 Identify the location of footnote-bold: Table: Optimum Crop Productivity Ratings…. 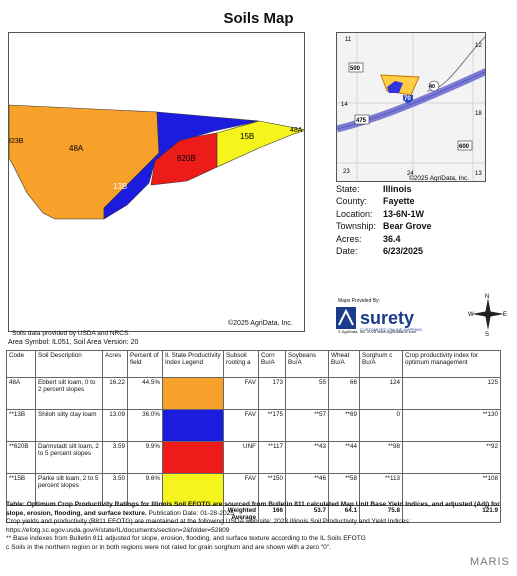
(253, 509).